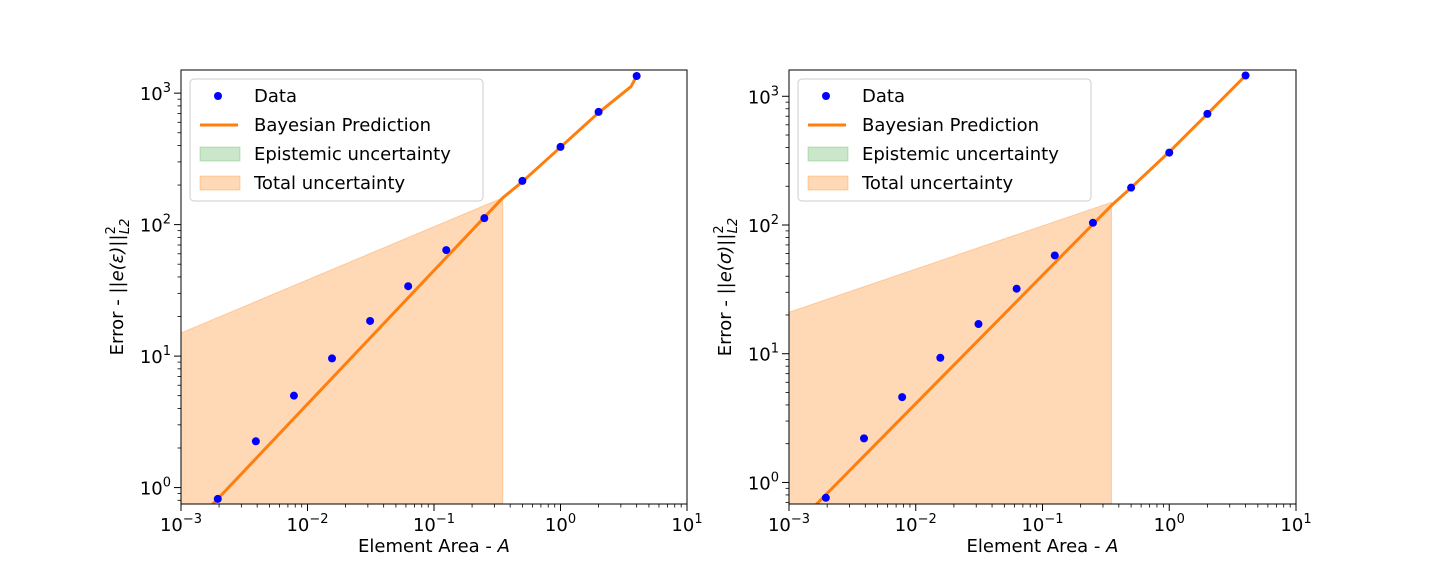 Image resolution: width=1440 pixels, height=576 pixels. What do you see at coordinates (726, 287) in the screenshot?
I see `y-axis-label: Error - ||e(σ)||2L2` at bounding box center [726, 287].